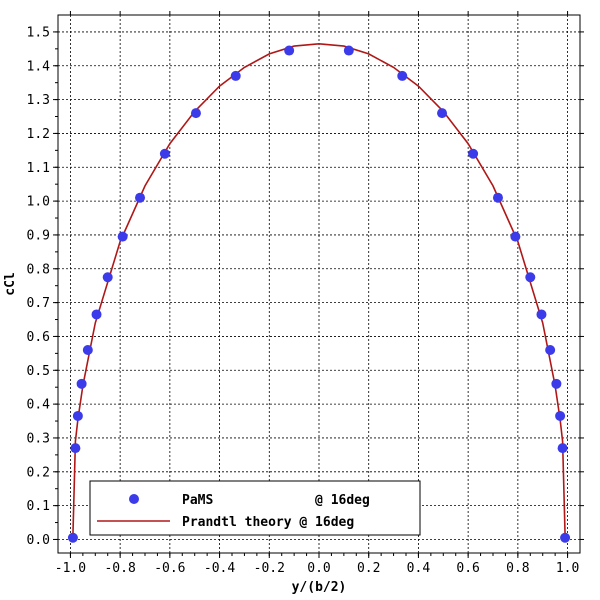  I want to click on y-tick-label: 0.2, so click(38, 472).